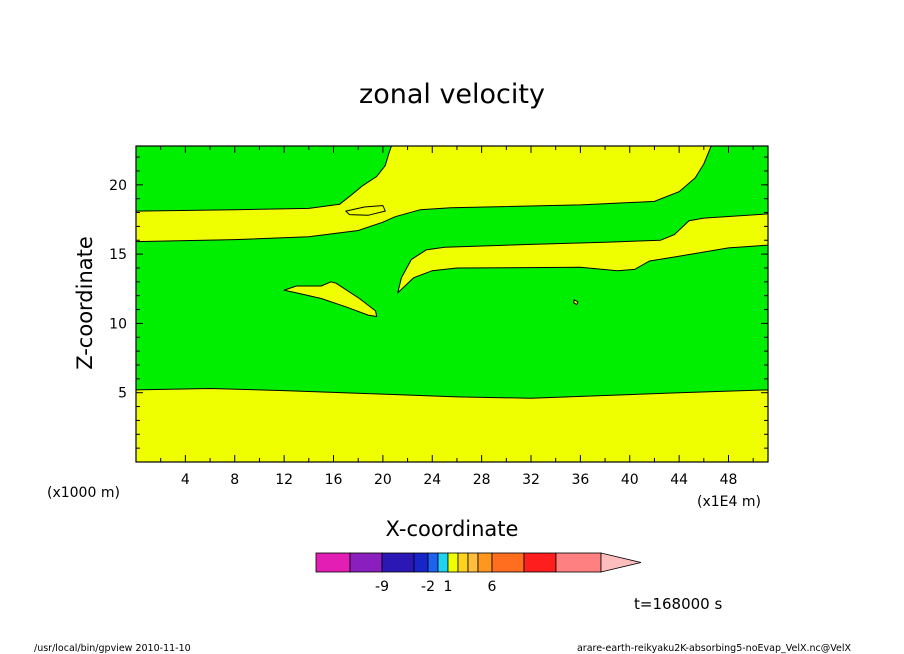  I want to click on y-tick-label: 5, so click(122, 394).